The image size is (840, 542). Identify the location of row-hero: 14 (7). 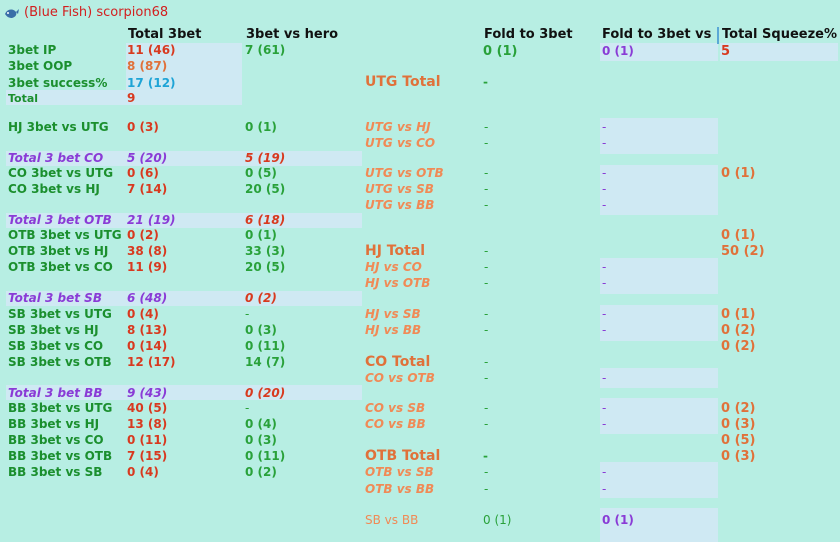
(265, 362).